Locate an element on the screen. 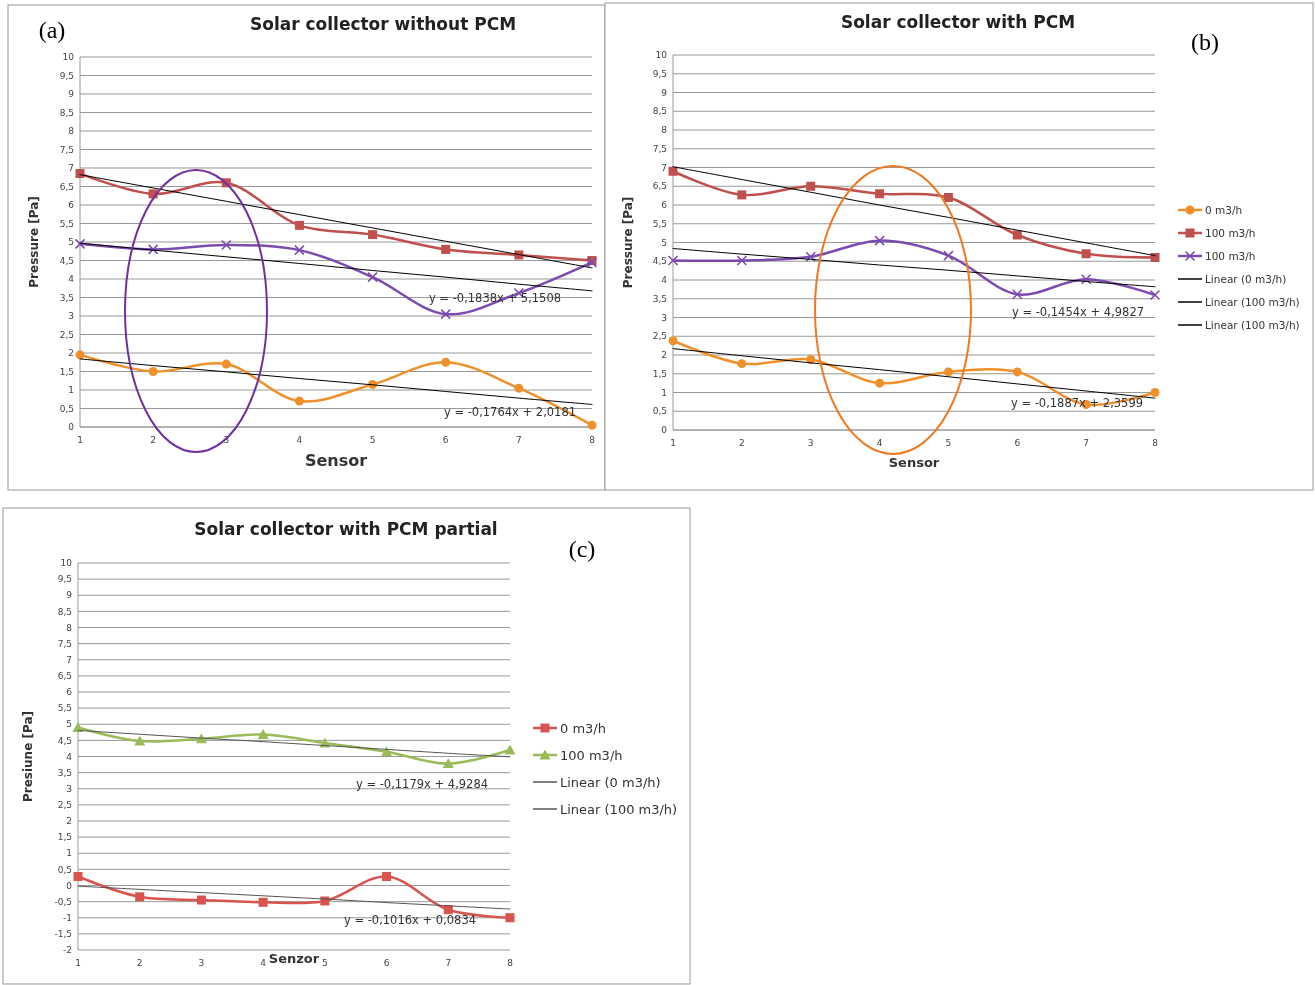  text: (a) is located at coordinates (52, 30).